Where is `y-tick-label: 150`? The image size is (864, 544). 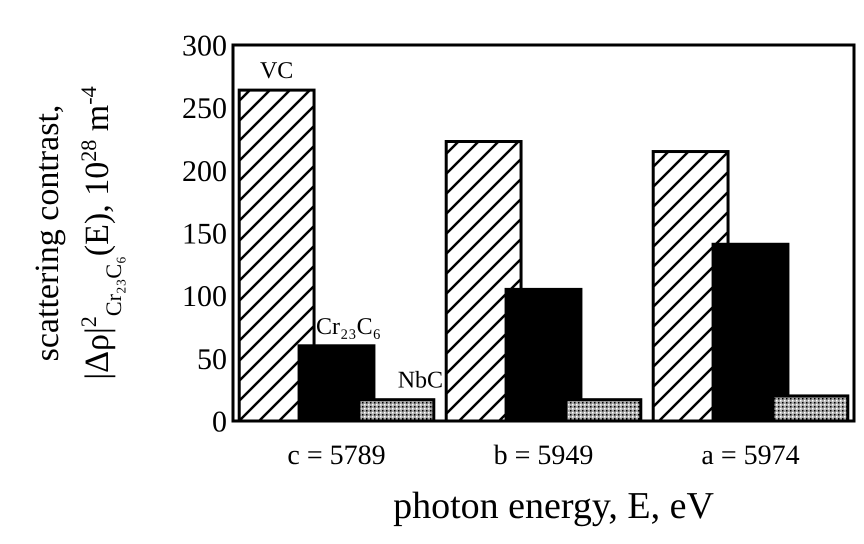
y-tick-label: 150 is located at coordinates (204, 234).